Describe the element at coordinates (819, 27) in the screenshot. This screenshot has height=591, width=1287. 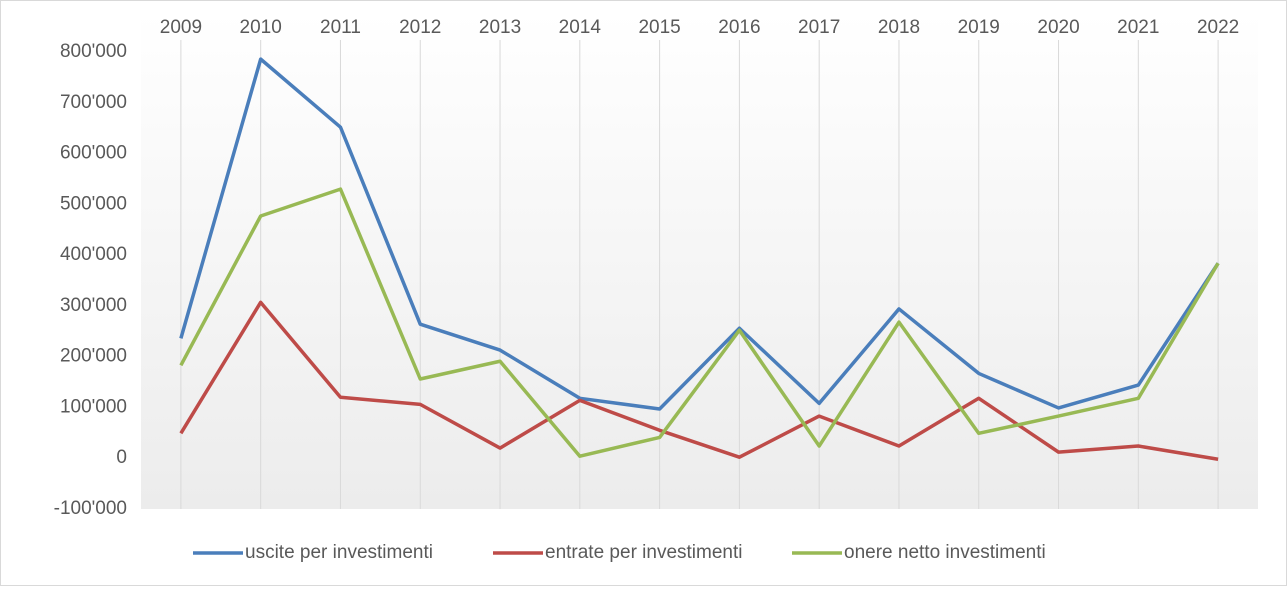
I see `x-tick-label: 2017` at that location.